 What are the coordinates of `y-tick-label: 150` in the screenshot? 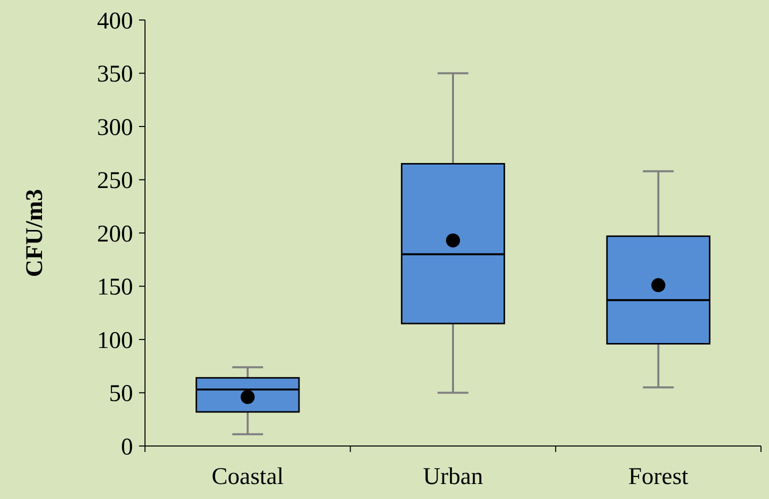 It's located at (115, 287).